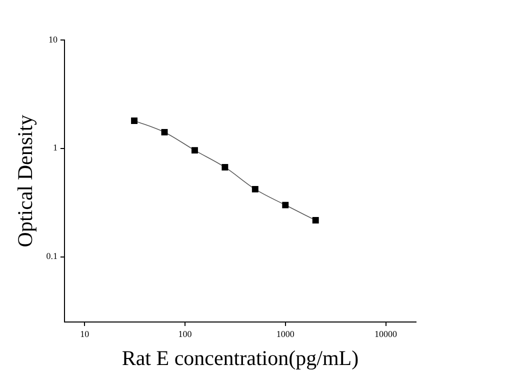 The image size is (506, 382). Describe the element at coordinates (53, 39) in the screenshot. I see `y-tick-label: 10` at that location.